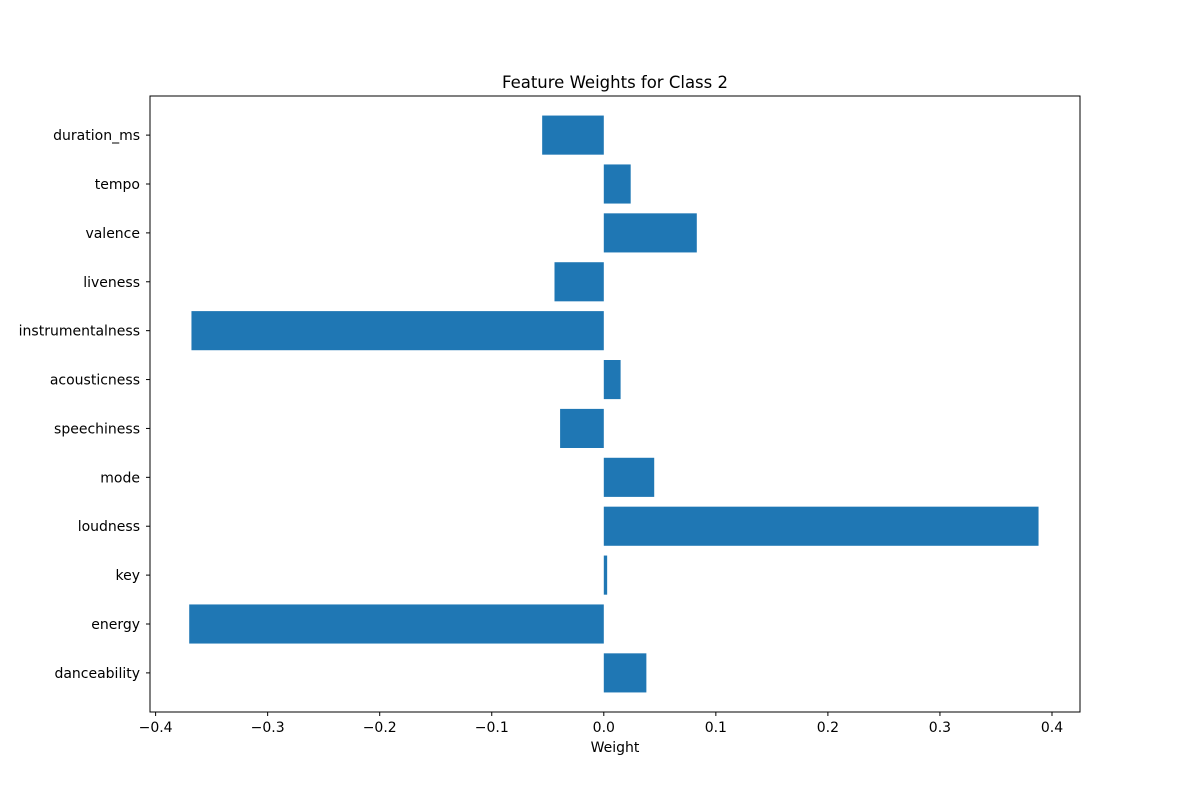 The image size is (1200, 805). I want to click on y-tick-label-energy: energy, so click(115, 625).